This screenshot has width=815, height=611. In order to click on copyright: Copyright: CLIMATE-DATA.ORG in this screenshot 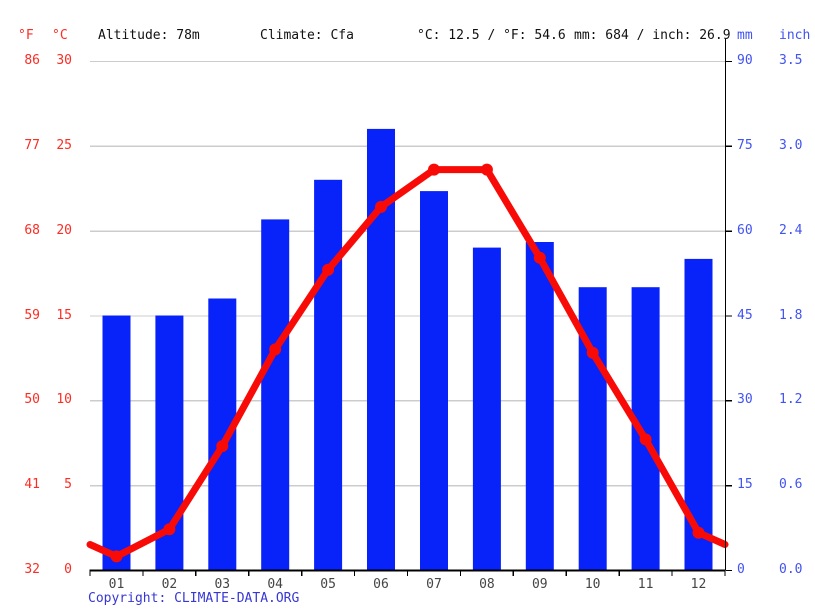, I will do `click(193, 598)`.